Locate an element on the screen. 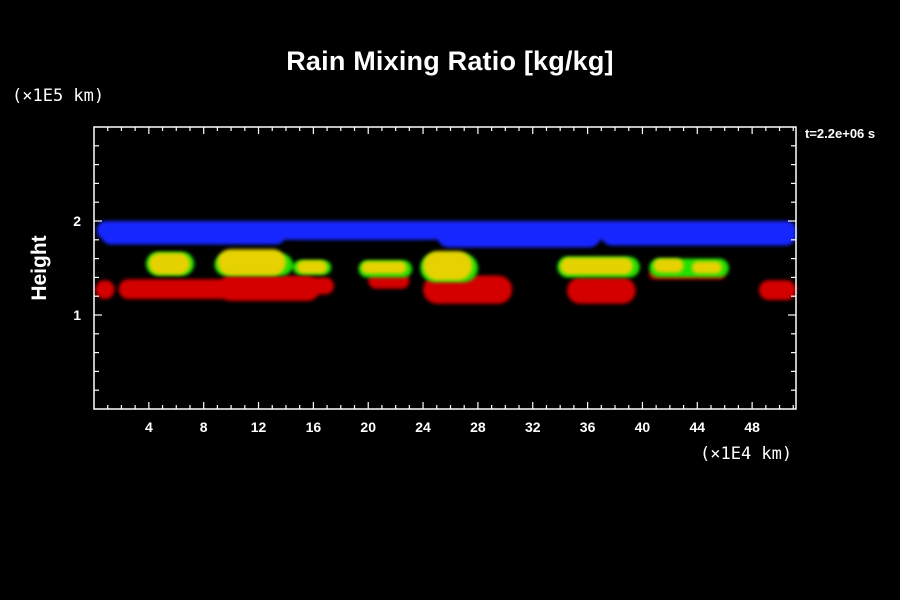 The height and width of the screenshot is (600, 900). x-tick-label: 44 is located at coordinates (697, 427).